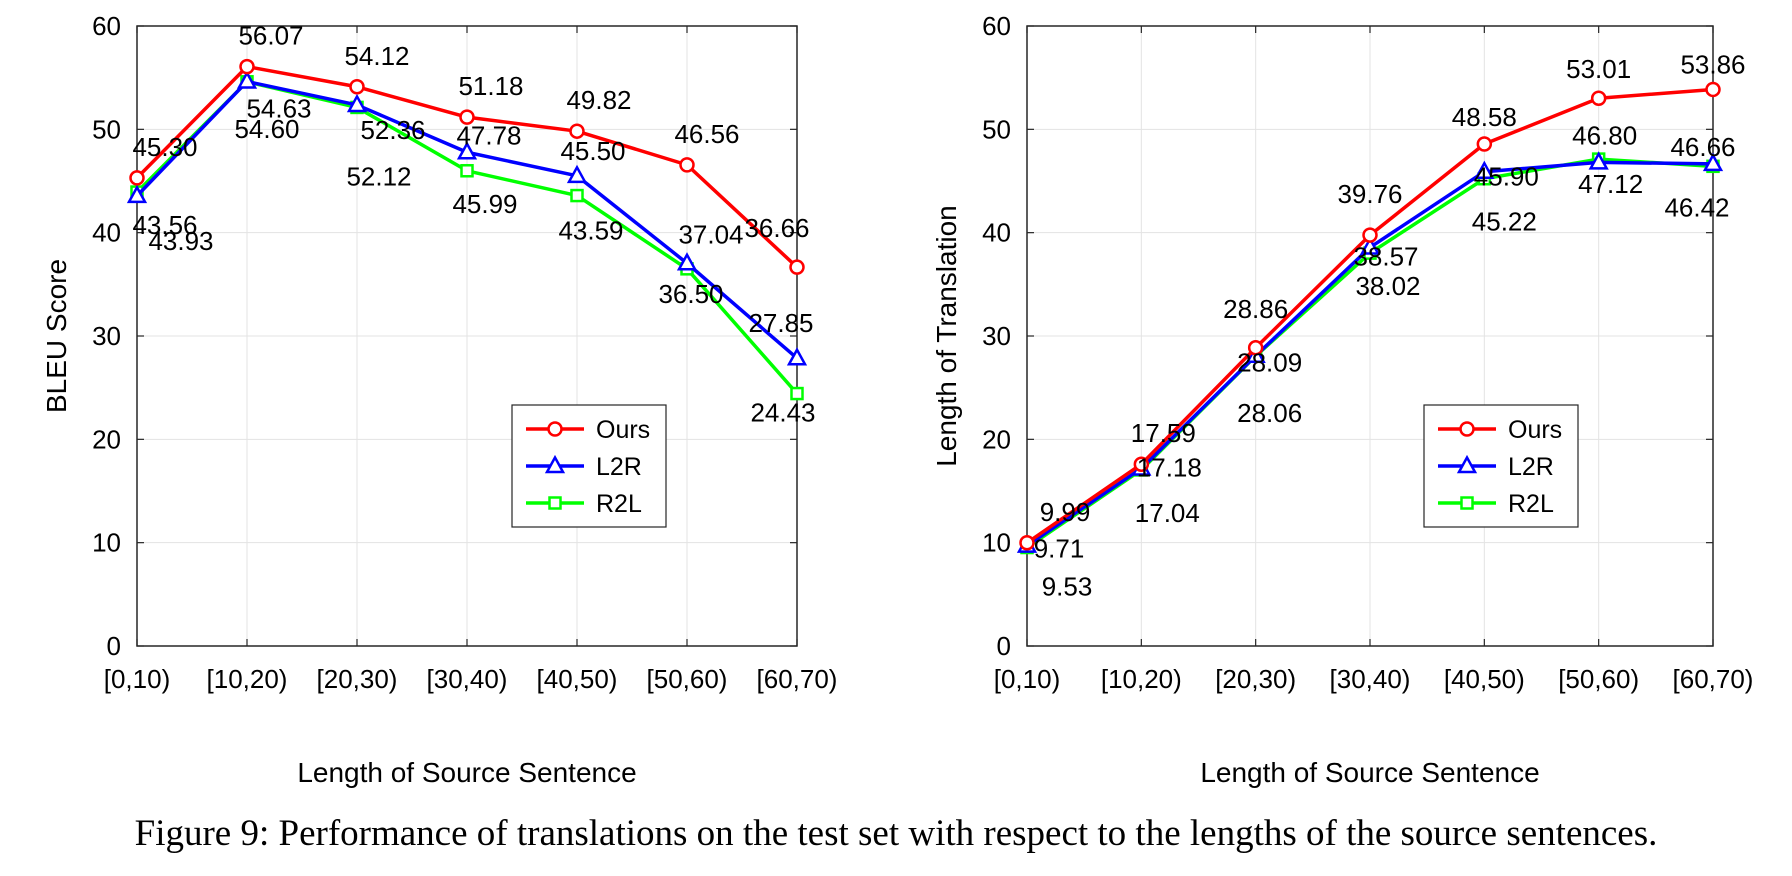 Image resolution: width=1792 pixels, height=876 pixels. I want to click on series-ours, so click(467, 166).